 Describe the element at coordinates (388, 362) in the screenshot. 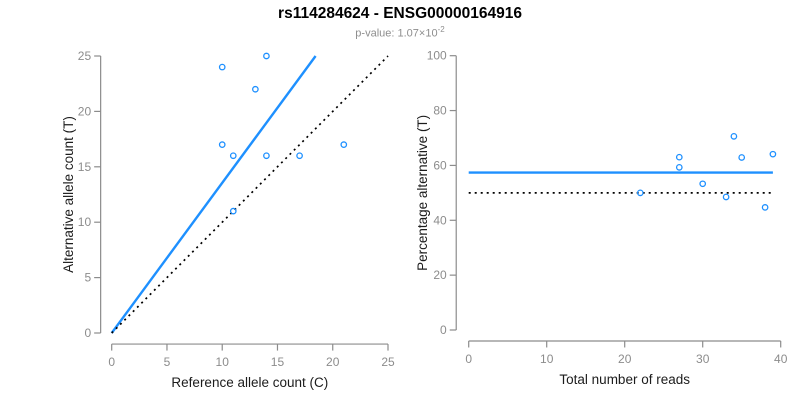

I see `x-tick-label: 25` at that location.